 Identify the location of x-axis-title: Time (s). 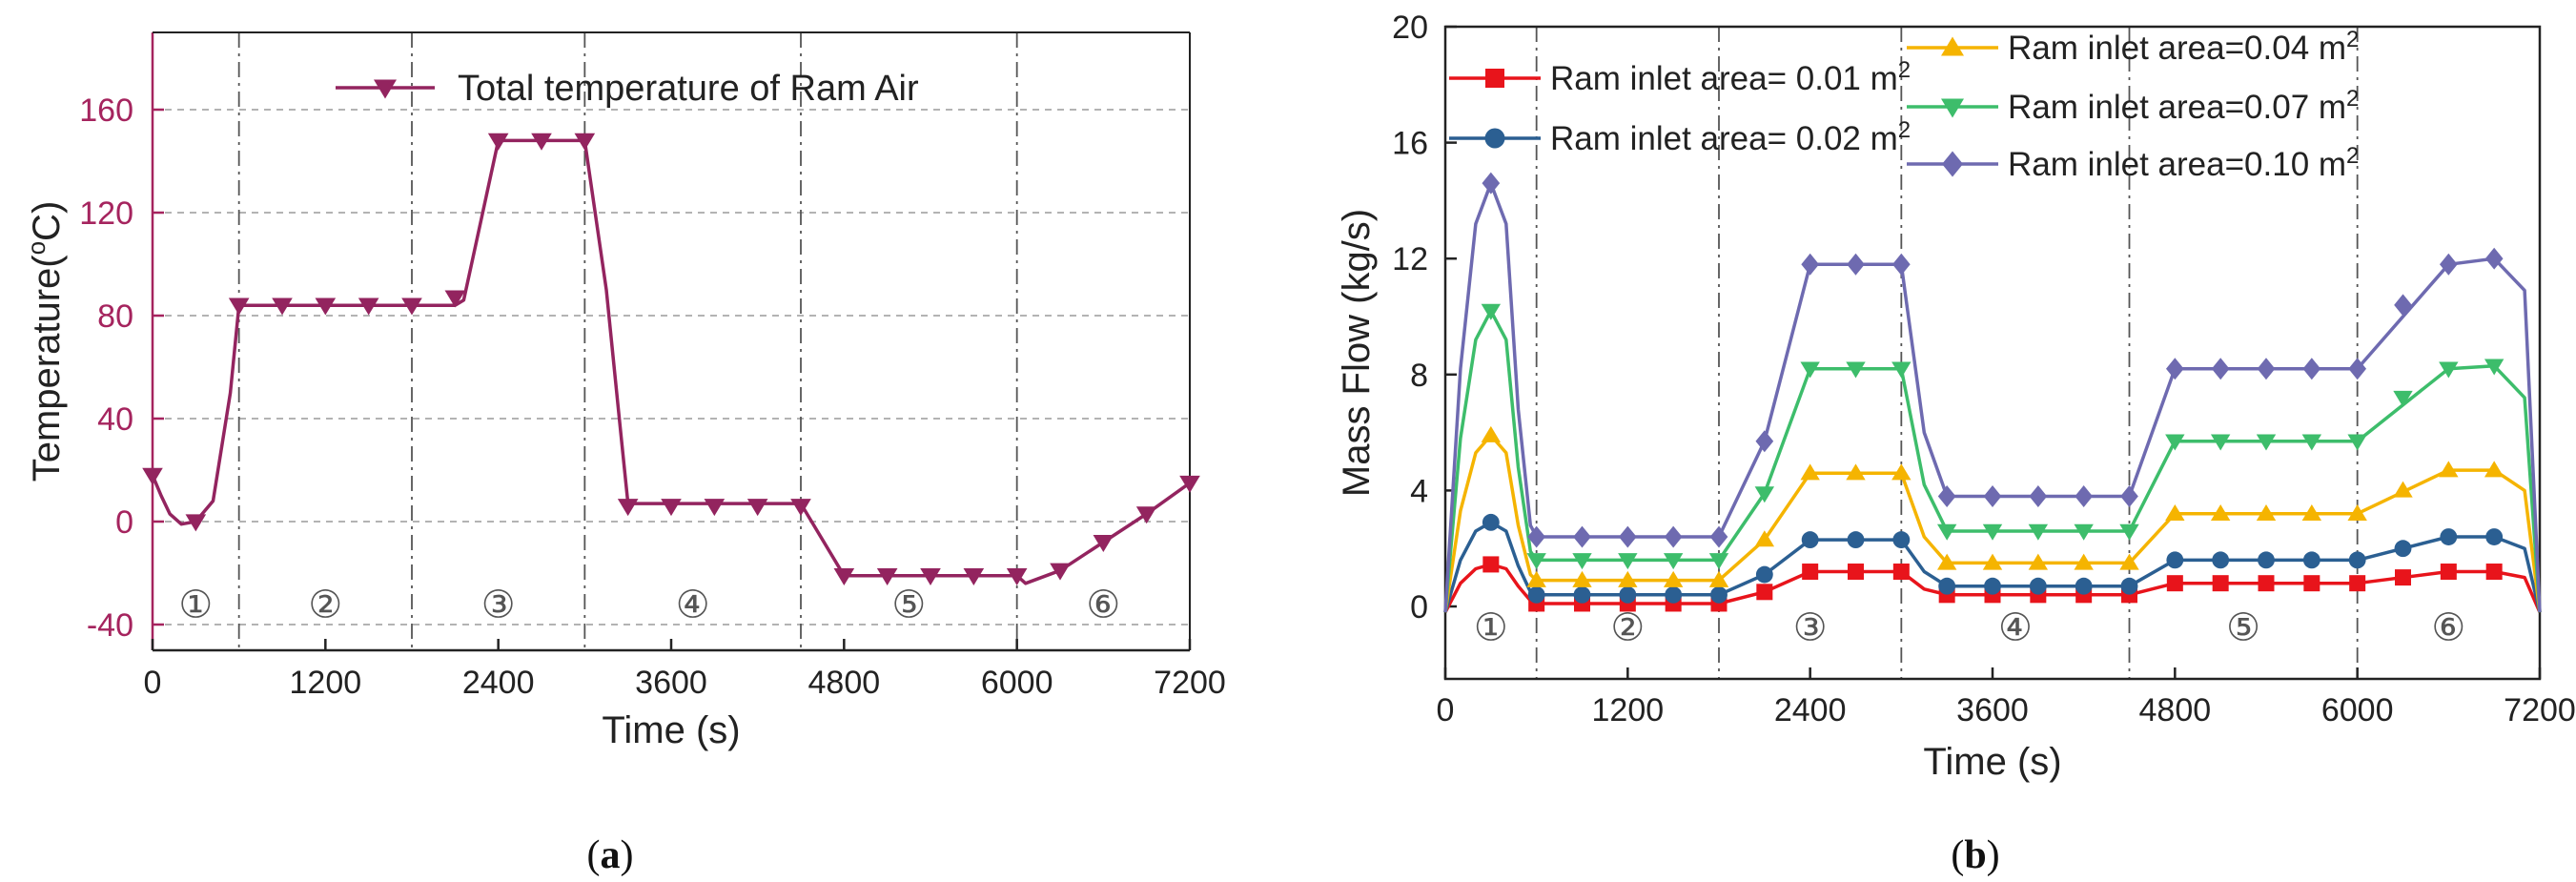
(1992, 762).